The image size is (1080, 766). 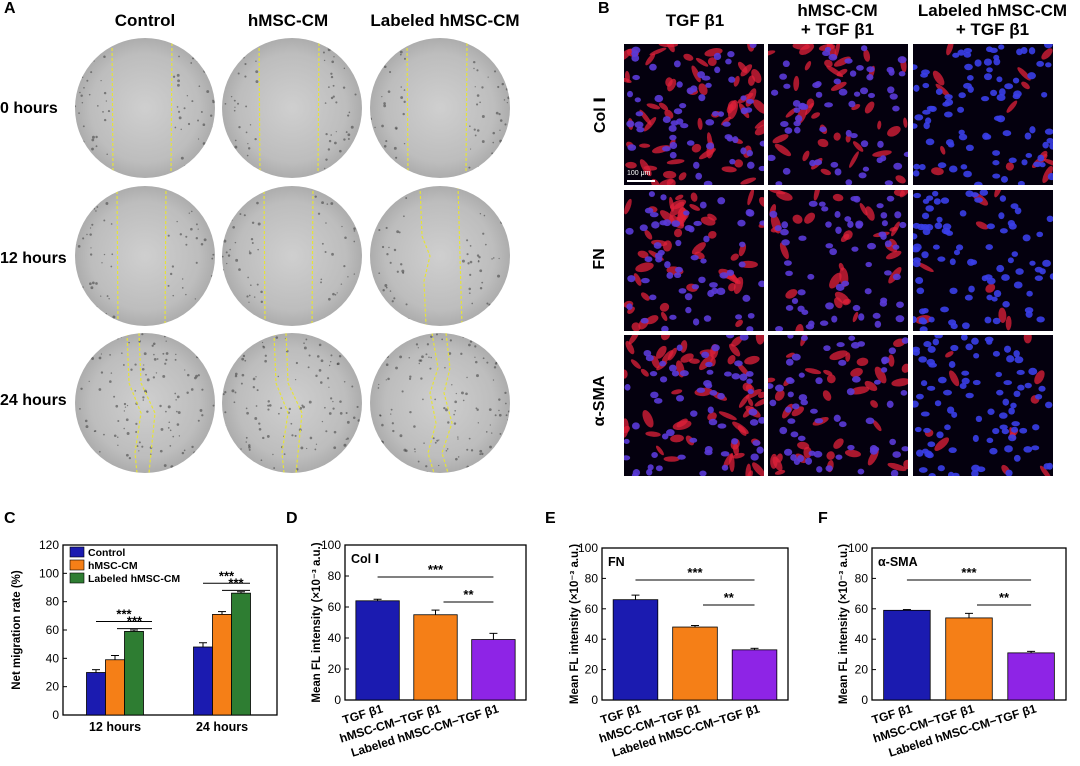 What do you see at coordinates (10, 518) in the screenshot?
I see `panel-c-letter: C` at bounding box center [10, 518].